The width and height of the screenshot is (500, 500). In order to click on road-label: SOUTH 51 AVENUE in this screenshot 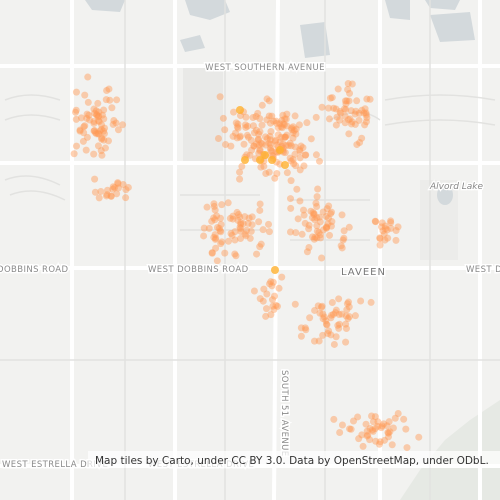, I will do `click(284, 413)`.